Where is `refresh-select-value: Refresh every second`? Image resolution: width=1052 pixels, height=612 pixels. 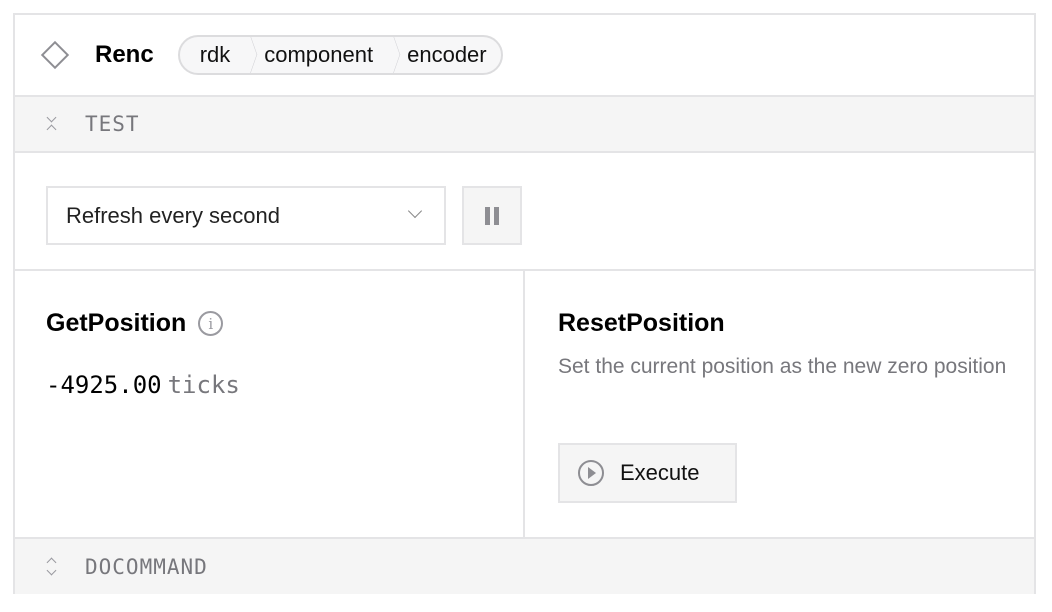 refresh-select-value: Refresh every second is located at coordinates (173, 215).